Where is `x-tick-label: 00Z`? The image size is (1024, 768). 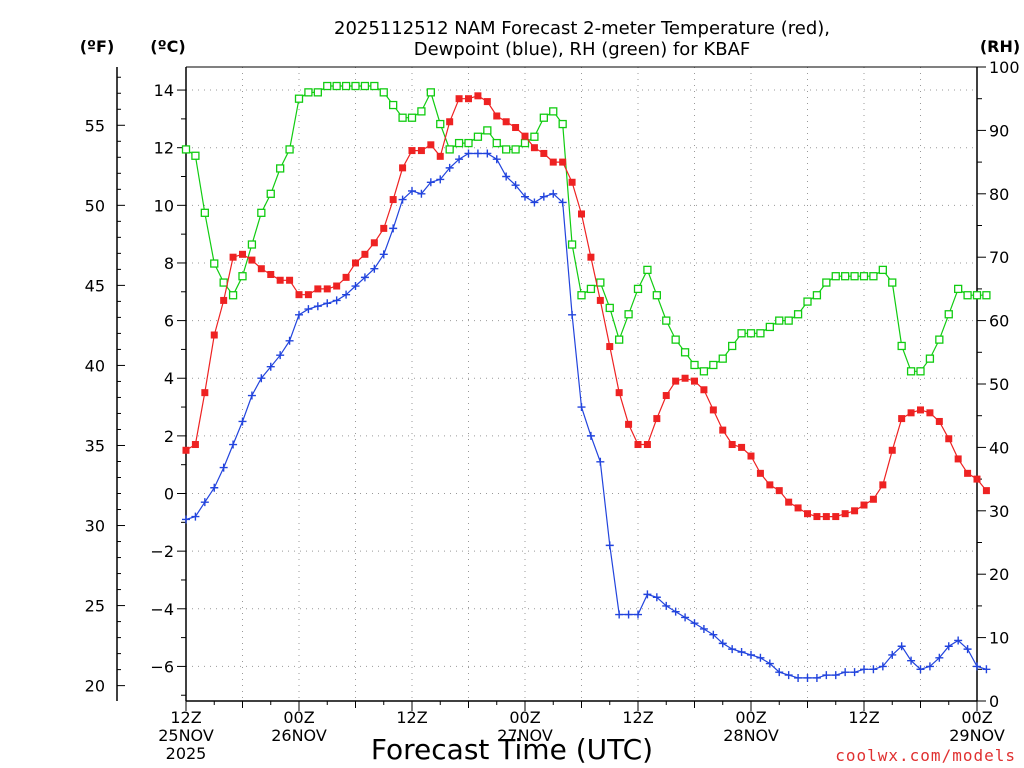
x-tick-label: 00Z is located at coordinates (750, 717).